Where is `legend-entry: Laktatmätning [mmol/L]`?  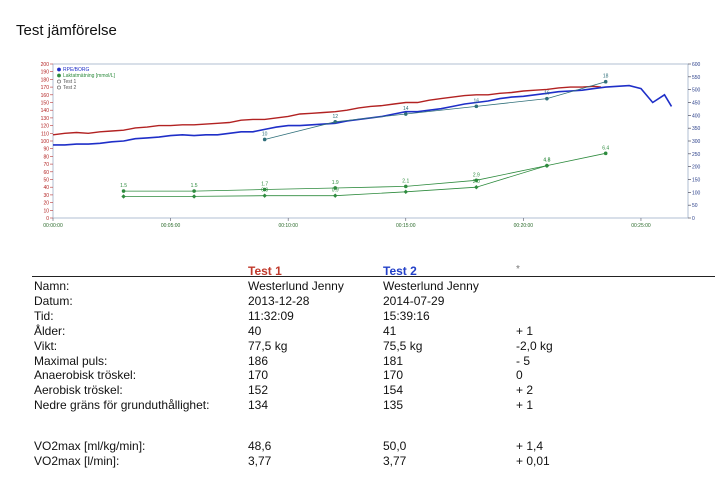 legend-entry: Laktatmätning [mmol/L] is located at coordinates (89, 76).